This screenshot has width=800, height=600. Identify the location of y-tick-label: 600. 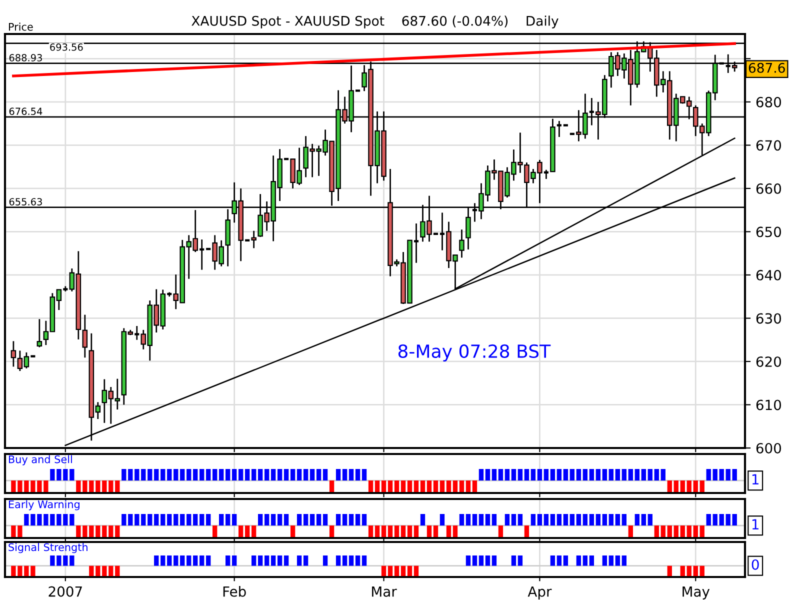
(769, 448).